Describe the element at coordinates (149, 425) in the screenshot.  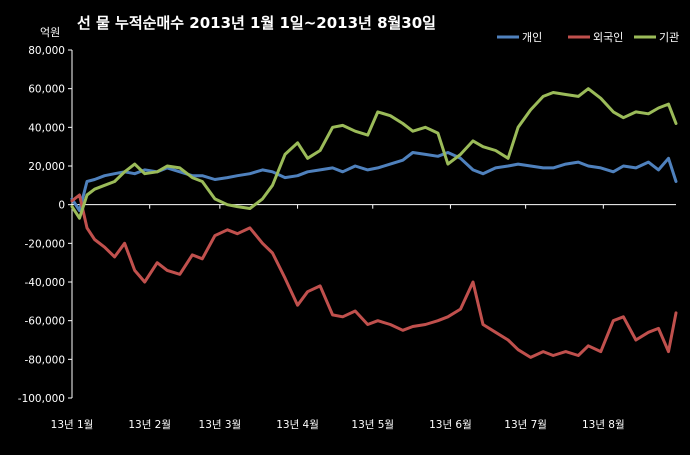
I see `x-tick-label: 13년 2월` at that location.